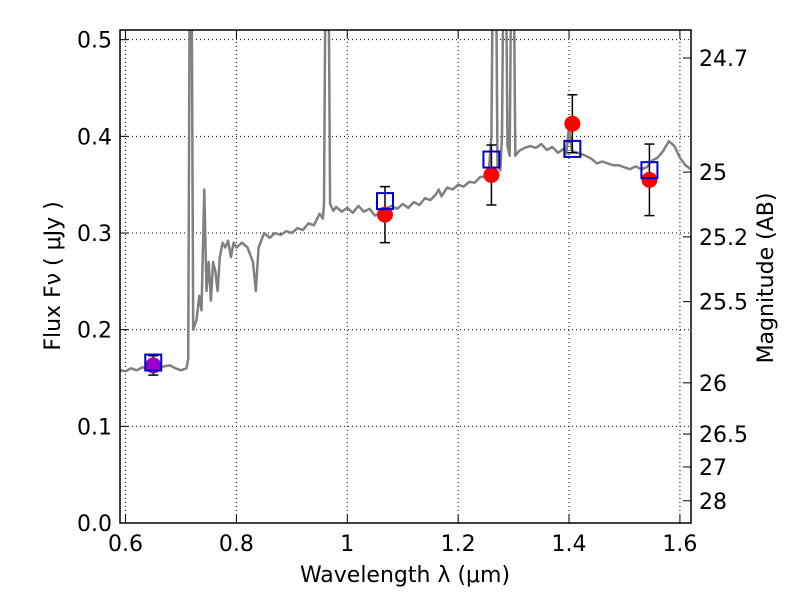  What do you see at coordinates (679, 544) in the screenshot?
I see `x-tick-label: 1.6` at bounding box center [679, 544].